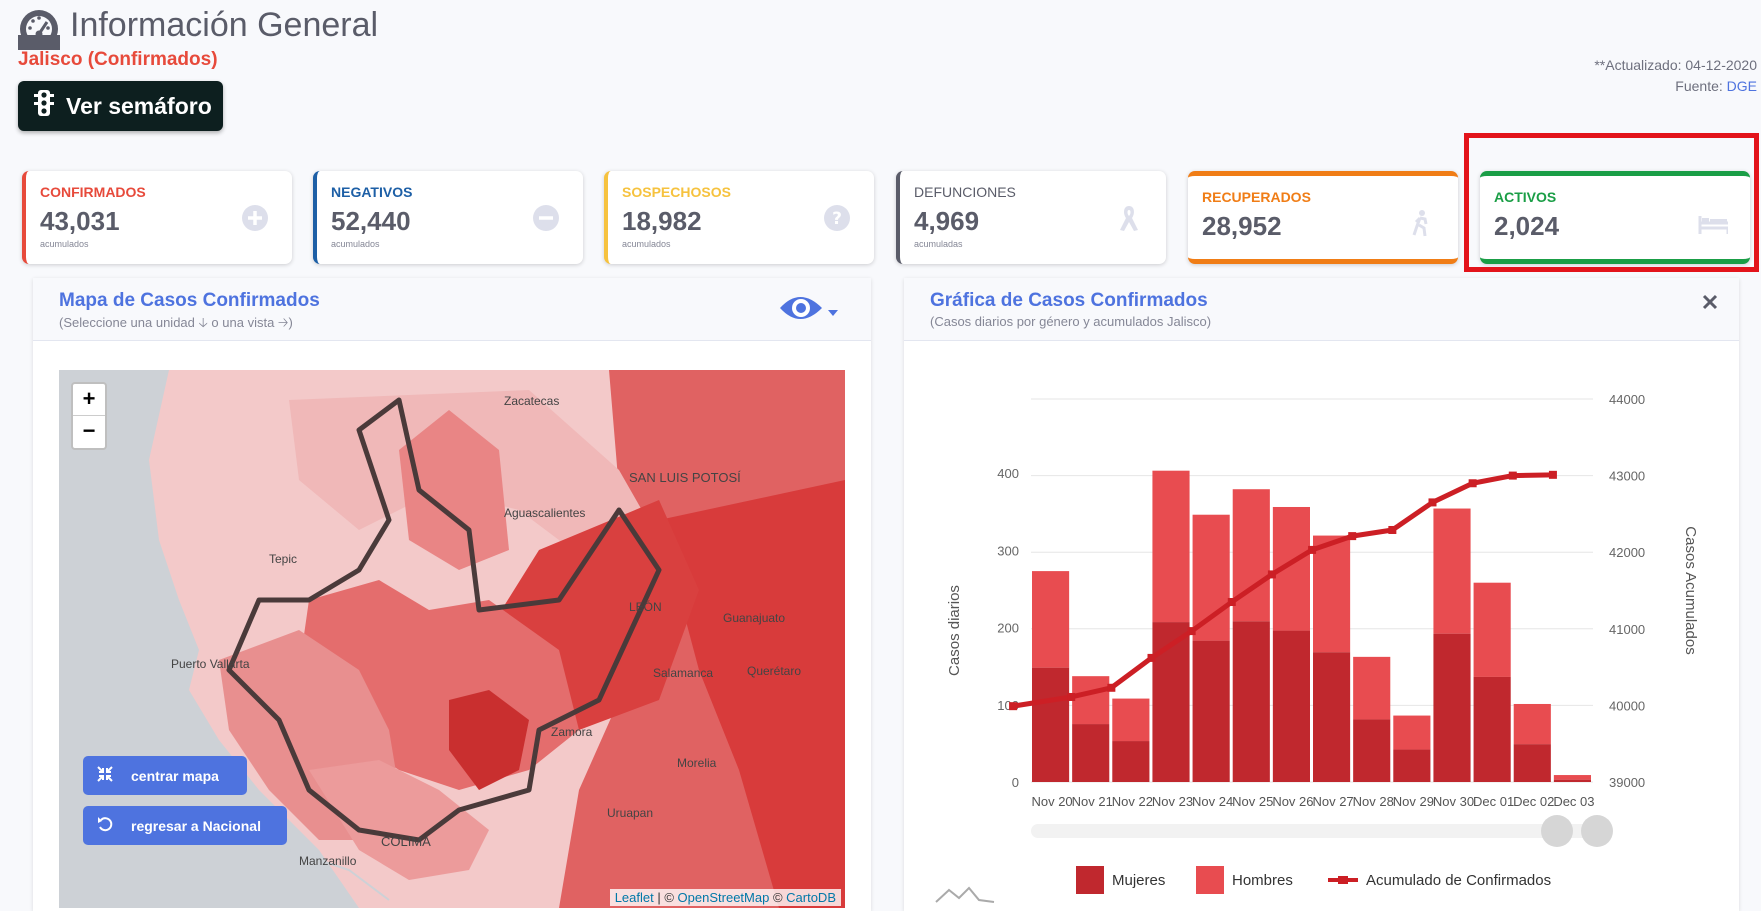 This screenshot has height=911, width=1761. I want to click on stat-card-sospechosos: SOSPECHOSOS 18,982 acumulados?, so click(739, 217).